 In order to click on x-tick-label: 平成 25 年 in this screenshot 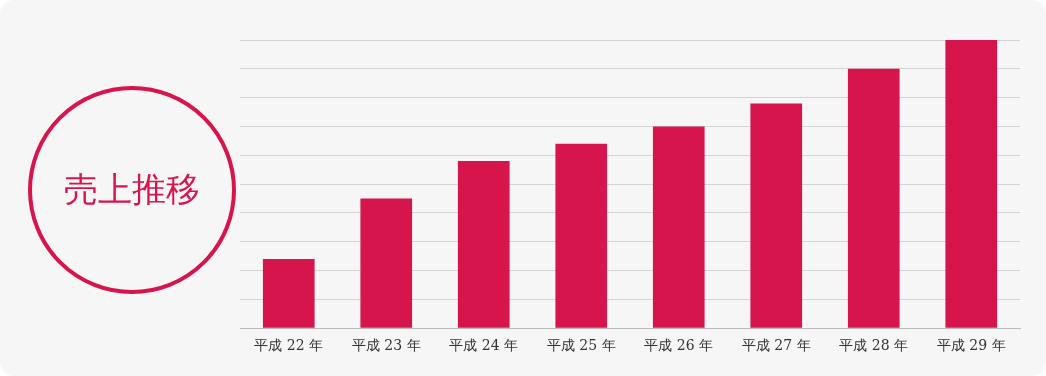, I will do `click(581, 345)`.